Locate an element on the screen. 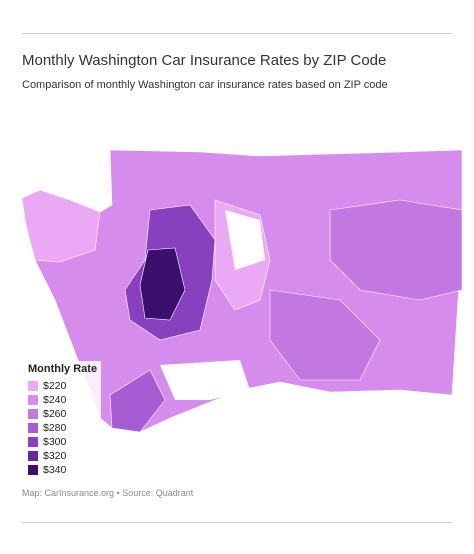 Image resolution: width=474 pixels, height=554 pixels. legend-label: $320 is located at coordinates (55, 456).